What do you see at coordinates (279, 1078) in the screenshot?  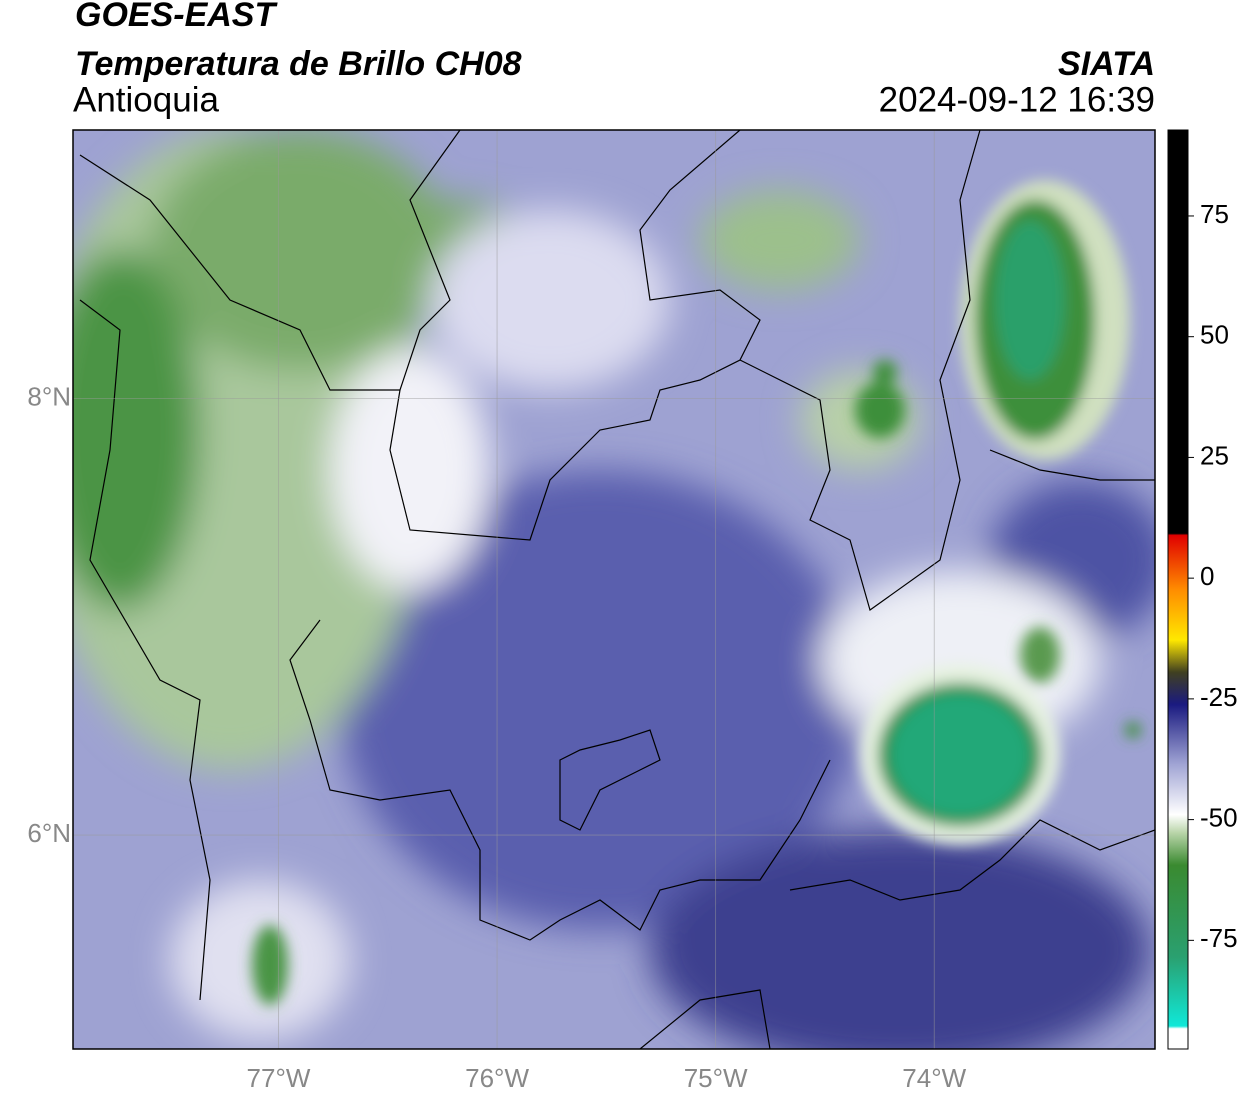 I see `lon-tick-label: 77°W` at bounding box center [279, 1078].